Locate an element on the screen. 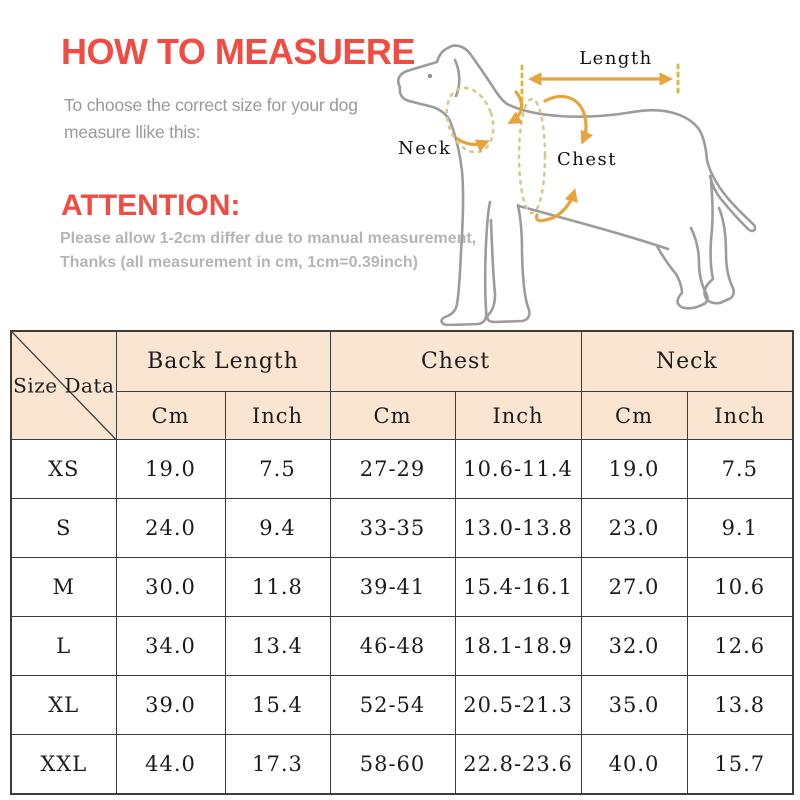  diagonal-divider is located at coordinates (64, 385).